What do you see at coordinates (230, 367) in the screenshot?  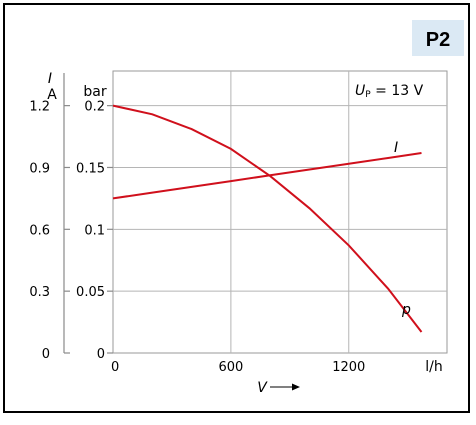 I see `x-tick-label-1: 600` at bounding box center [230, 367].